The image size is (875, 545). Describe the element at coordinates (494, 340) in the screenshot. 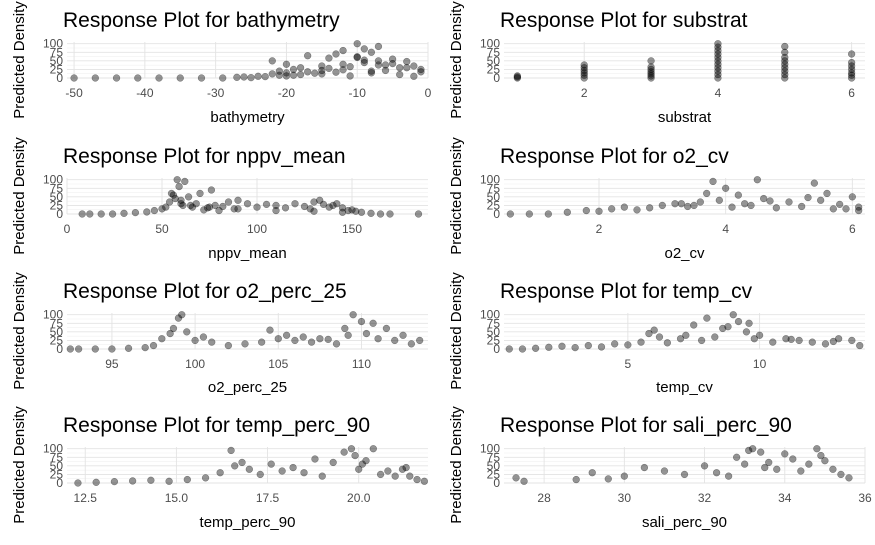

I see `y-tick-label: 25` at that location.